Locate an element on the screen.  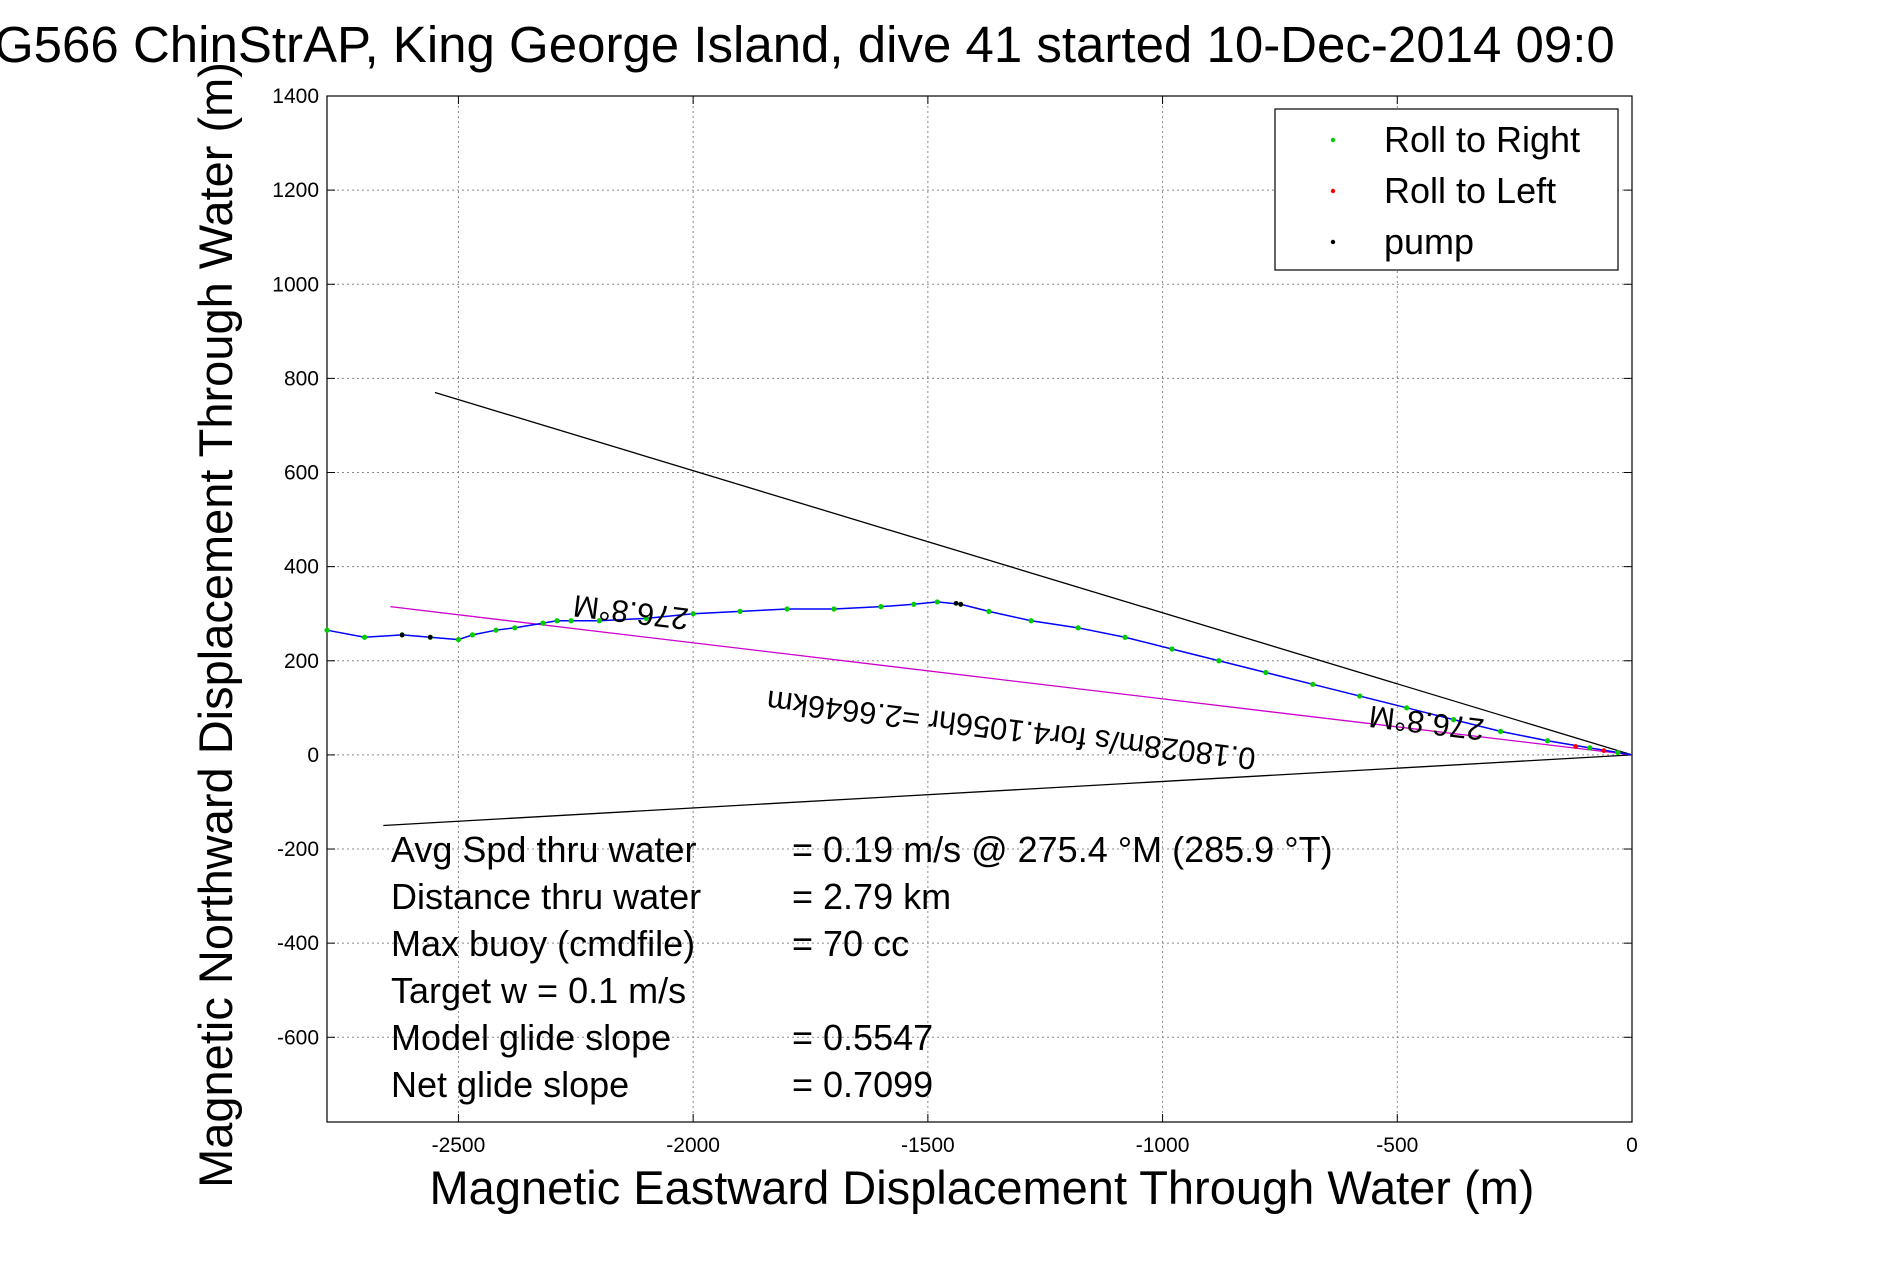
stats-label: Distance thru water is located at coordinates (546, 896).